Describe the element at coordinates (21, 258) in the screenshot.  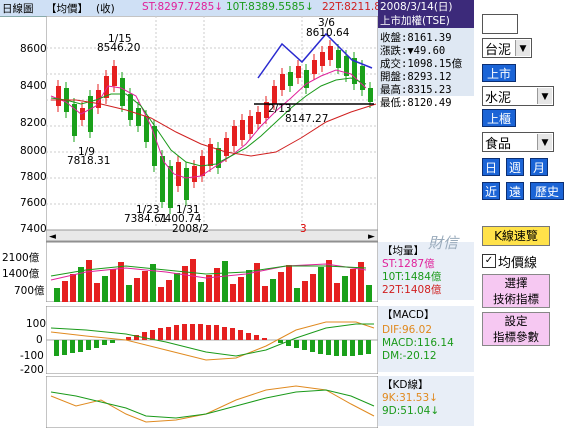
I see `volume-axis-tick: 2100億` at that location.